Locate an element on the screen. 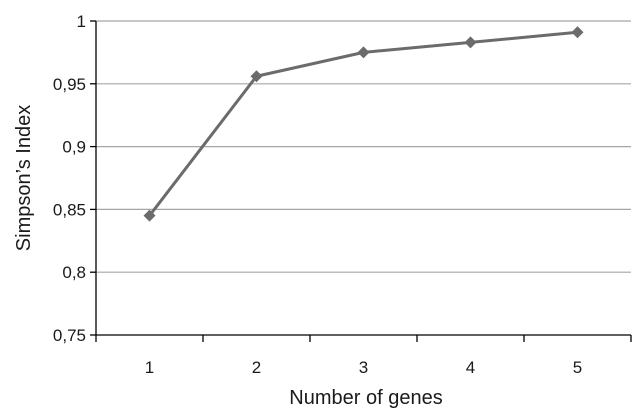 This screenshot has height=409, width=633. y-tick-label: 1 is located at coordinates (81, 21).